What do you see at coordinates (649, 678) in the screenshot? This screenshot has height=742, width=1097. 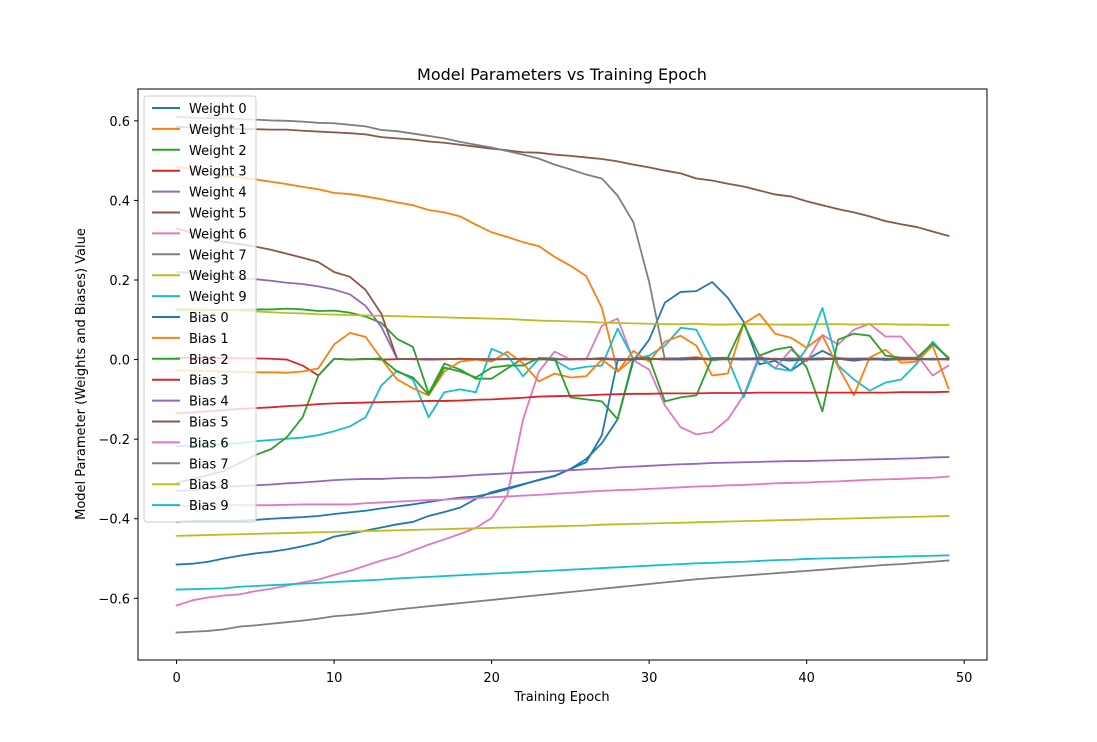 I see `x-tick-label: 30` at bounding box center [649, 678].